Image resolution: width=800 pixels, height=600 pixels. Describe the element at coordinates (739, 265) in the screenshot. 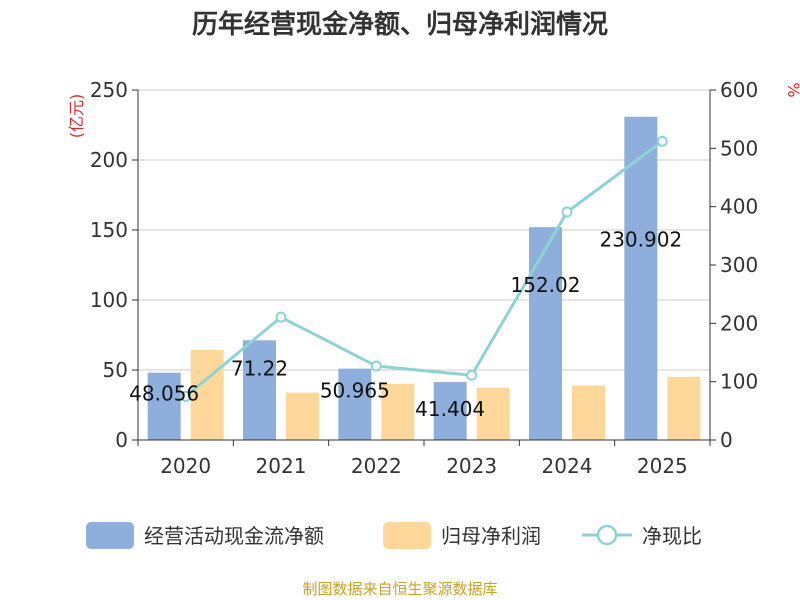

I see `right-tick-label: 300` at that location.